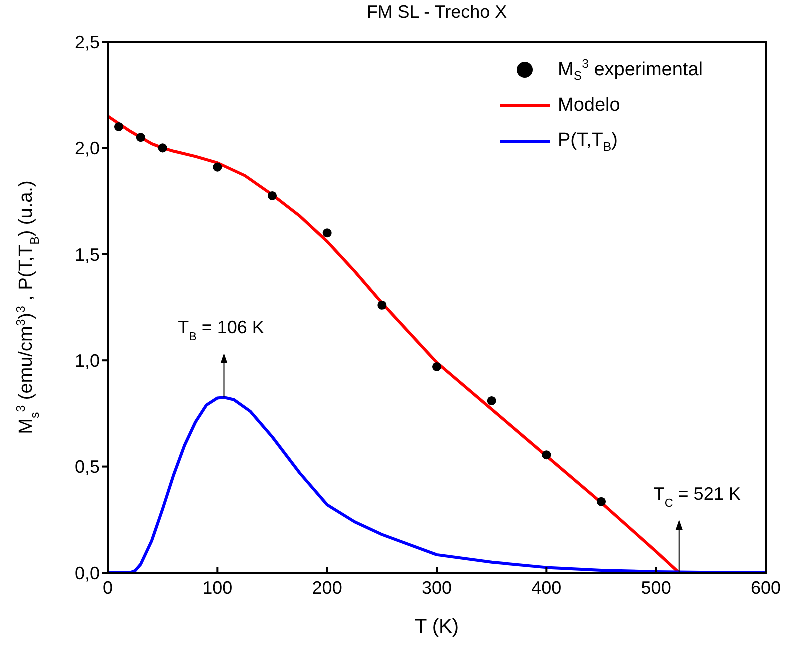  What do you see at coordinates (630, 70) in the screenshot?
I see `legend-label: M$_{S}$$^{3}$ experimental` at bounding box center [630, 70].